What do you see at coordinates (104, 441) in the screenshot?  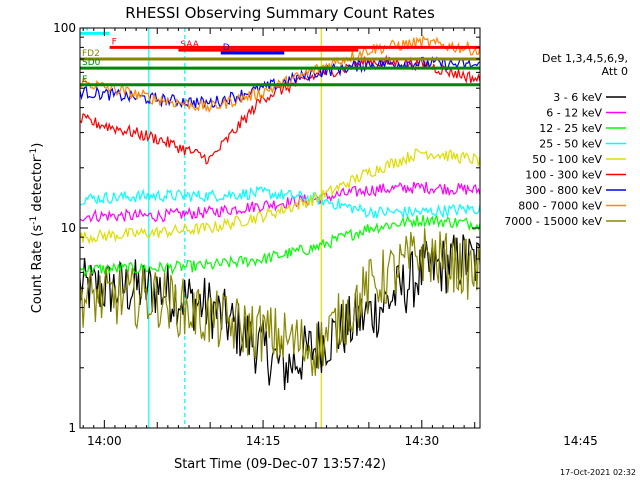 I see `x-tick-label: 14:00` at bounding box center [104, 441].